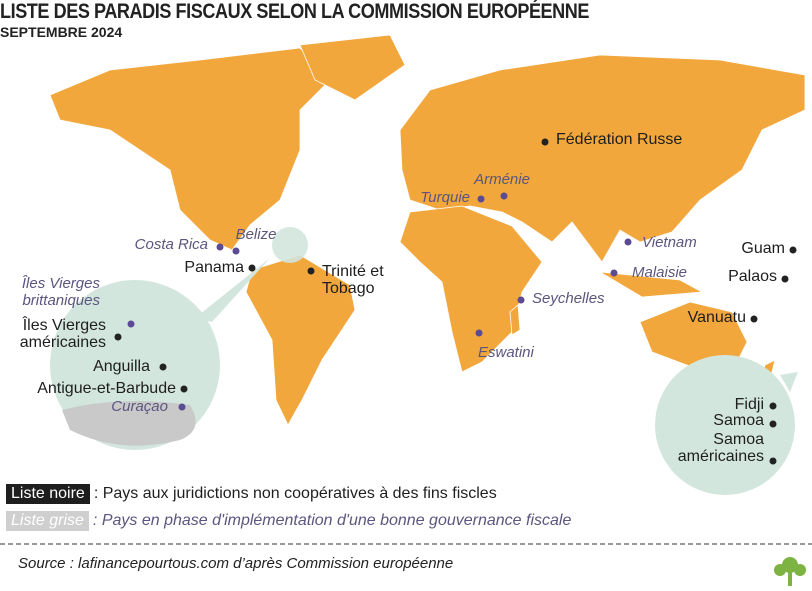 The width and height of the screenshot is (812, 591). Describe the element at coordinates (61, 32) in the screenshot. I see `subtitle: SEPTEMBRE 2024` at that location.